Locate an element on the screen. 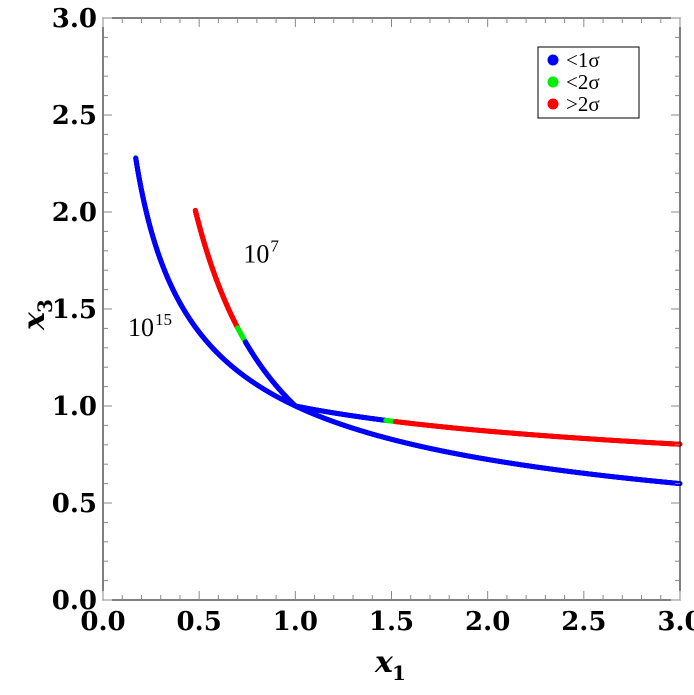  x-tick-label: 2.0 is located at coordinates (487, 622).